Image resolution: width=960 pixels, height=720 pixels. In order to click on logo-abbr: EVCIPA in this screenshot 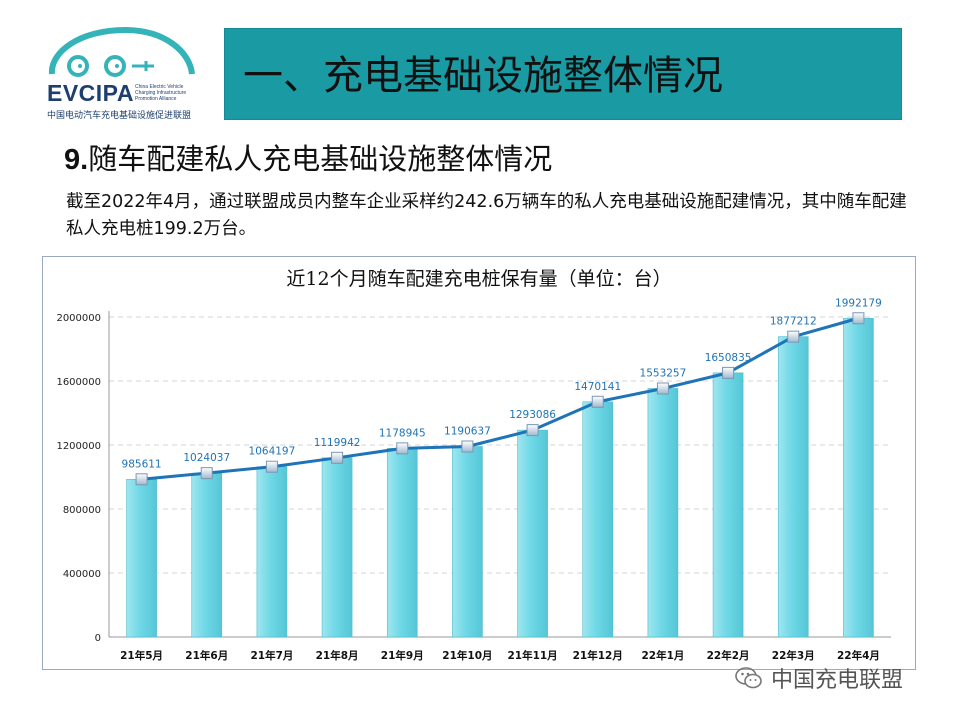, I will do `click(90, 93)`.